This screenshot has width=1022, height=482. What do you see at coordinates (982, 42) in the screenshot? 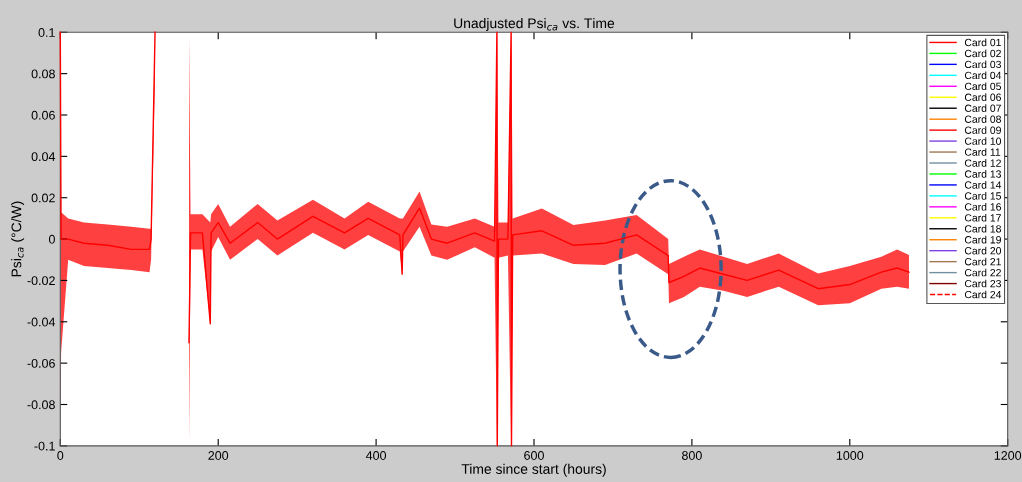
I see `legend-label: Card 01` at bounding box center [982, 42].